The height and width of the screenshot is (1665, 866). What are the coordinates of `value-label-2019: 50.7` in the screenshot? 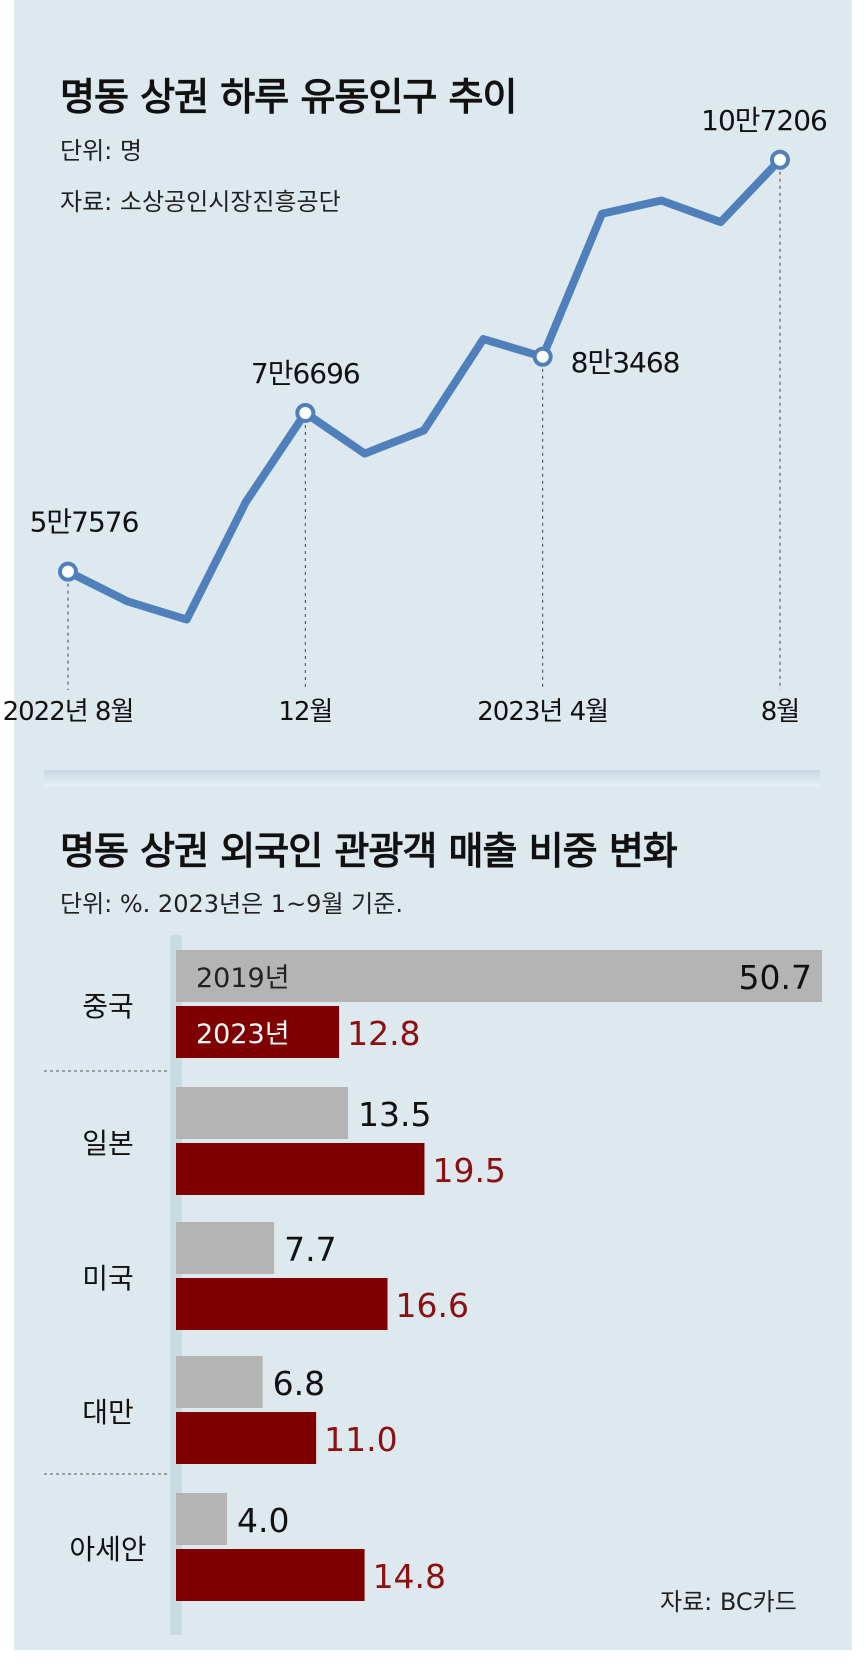 It's located at (775, 977).